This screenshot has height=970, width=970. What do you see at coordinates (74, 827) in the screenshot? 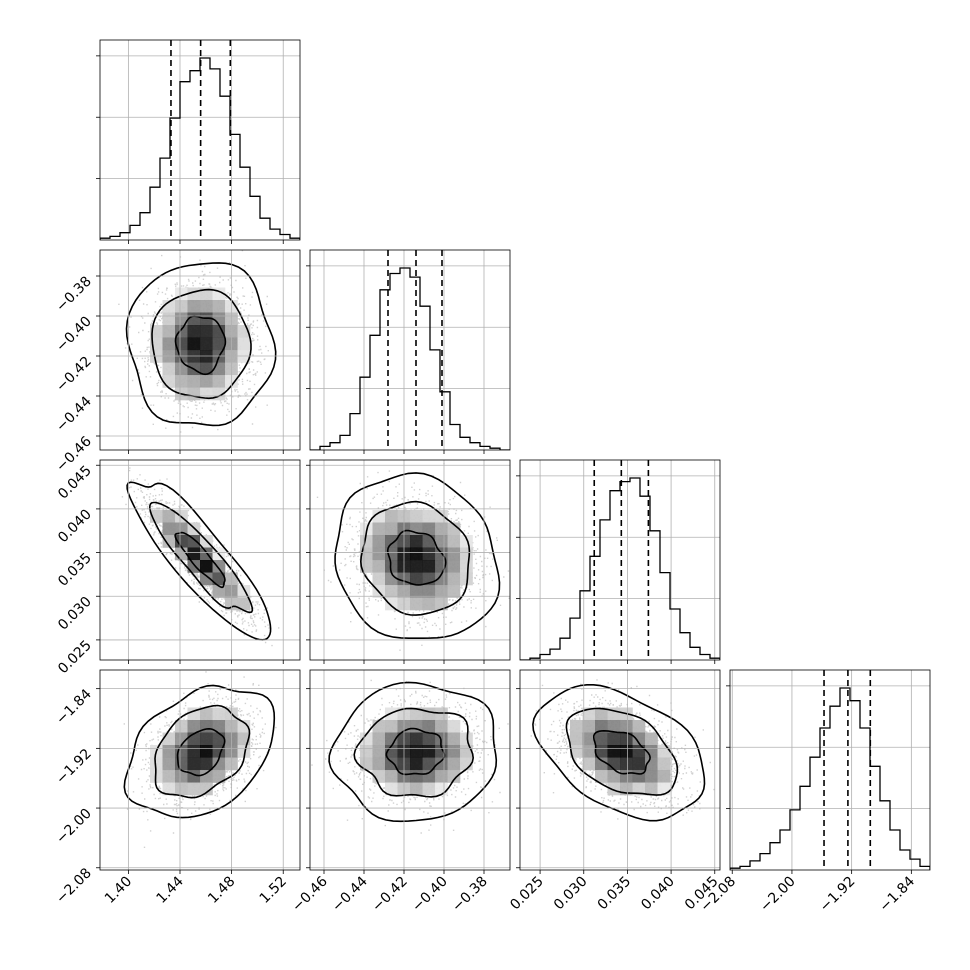
I see `y-tick-label: −2.00` at bounding box center [74, 827].